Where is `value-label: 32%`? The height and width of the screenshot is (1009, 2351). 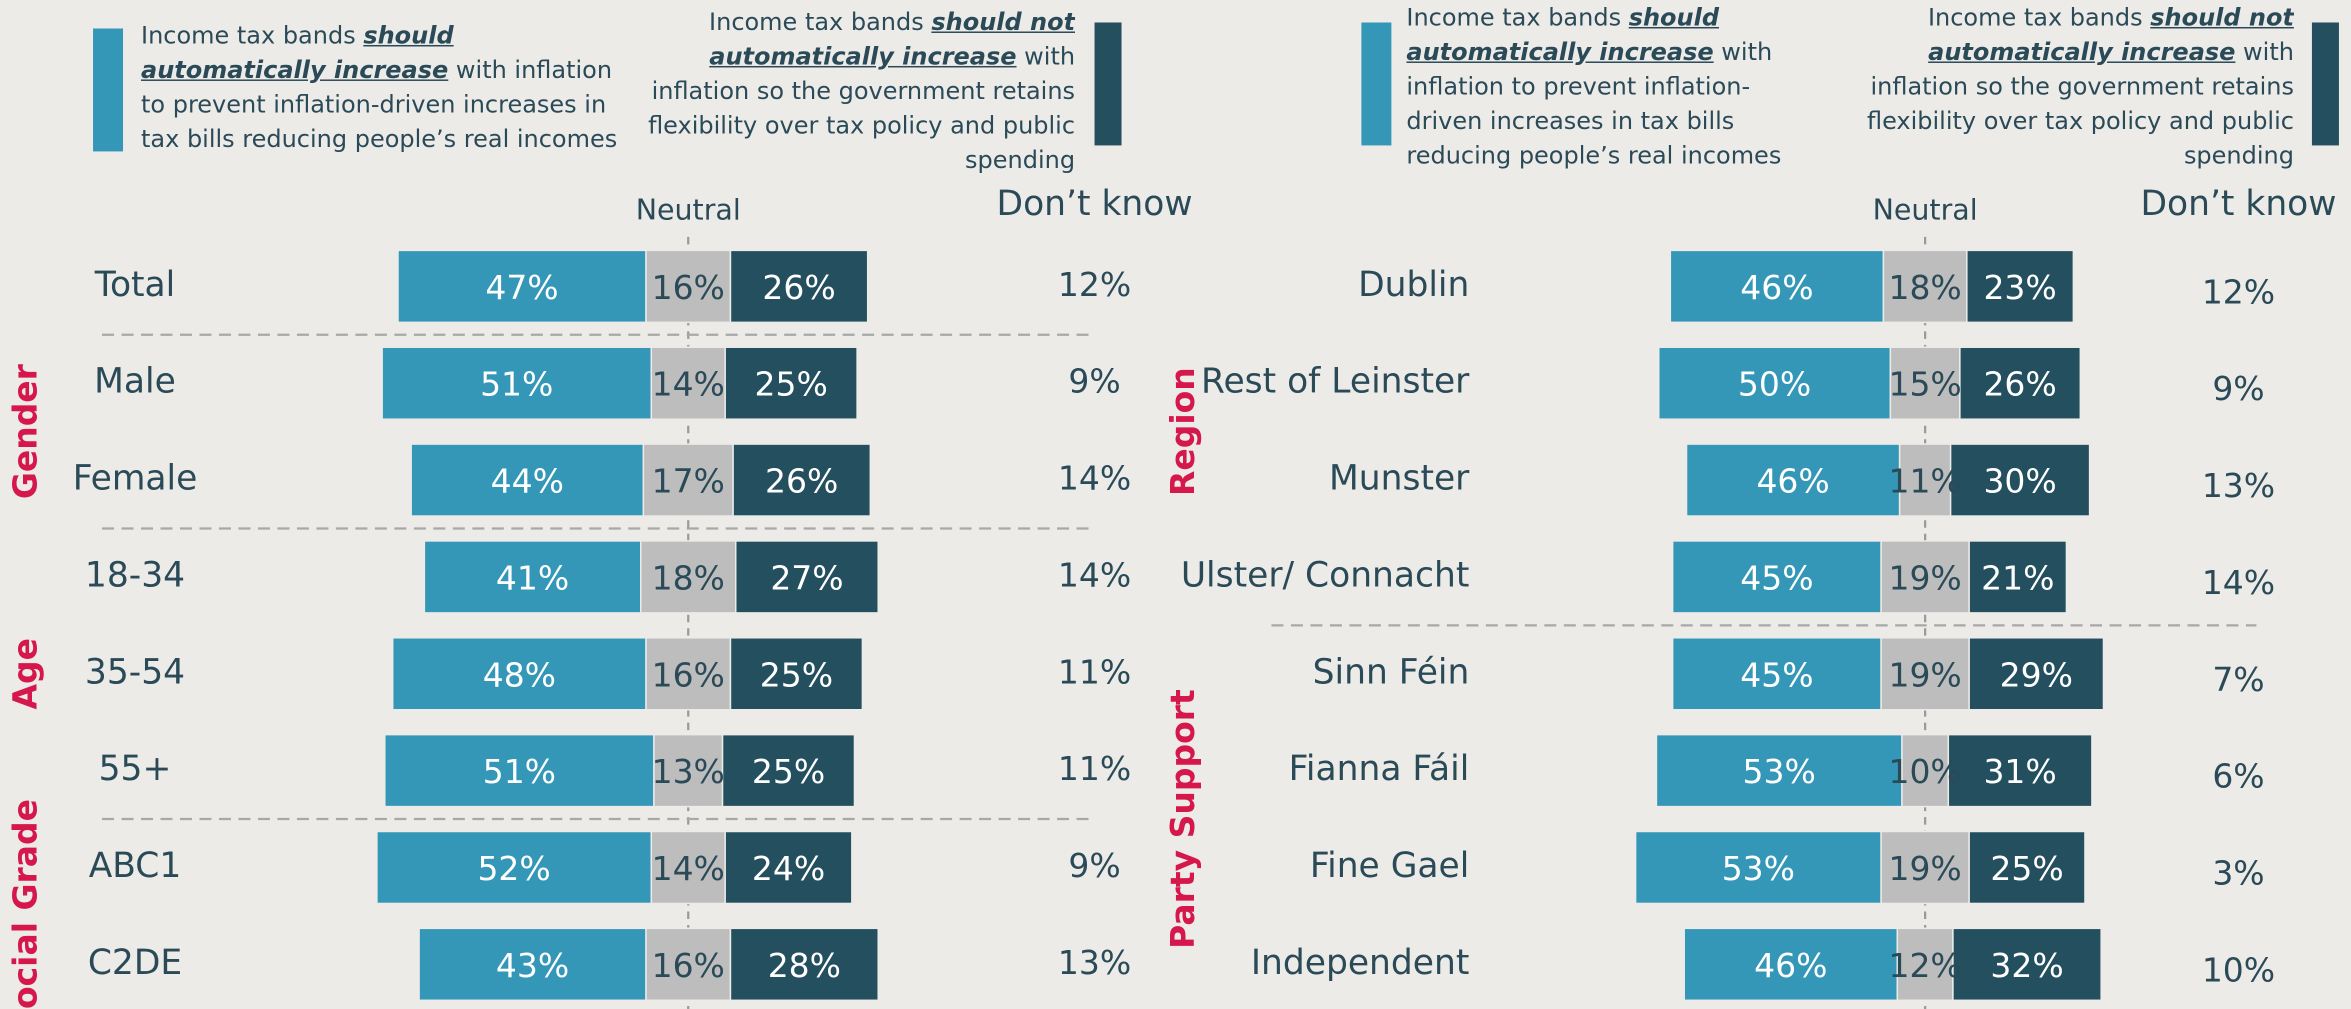 value-label: 32% is located at coordinates (2026, 965).